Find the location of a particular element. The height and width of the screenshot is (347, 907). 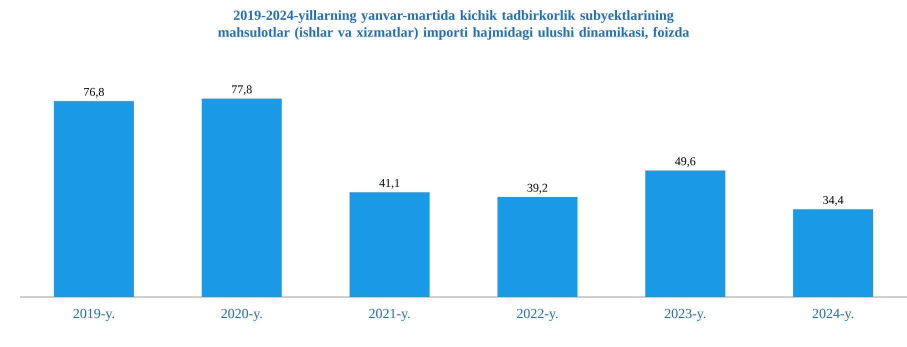

x-tick-label: 2019-y. is located at coordinates (93, 315).